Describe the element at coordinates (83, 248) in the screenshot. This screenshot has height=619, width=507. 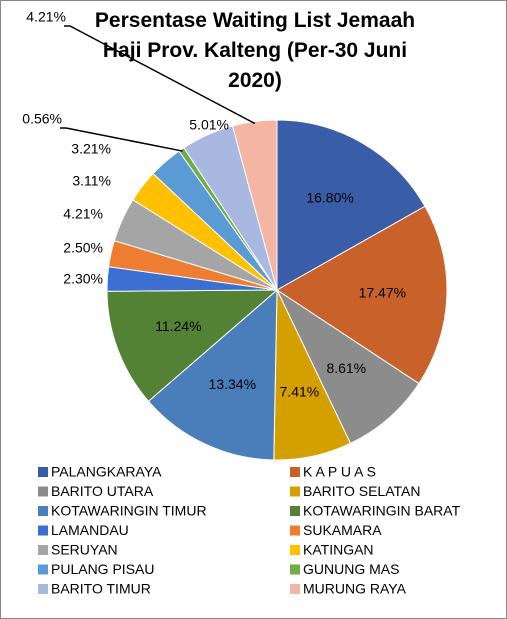
I see `data-label: 2.50%` at that location.